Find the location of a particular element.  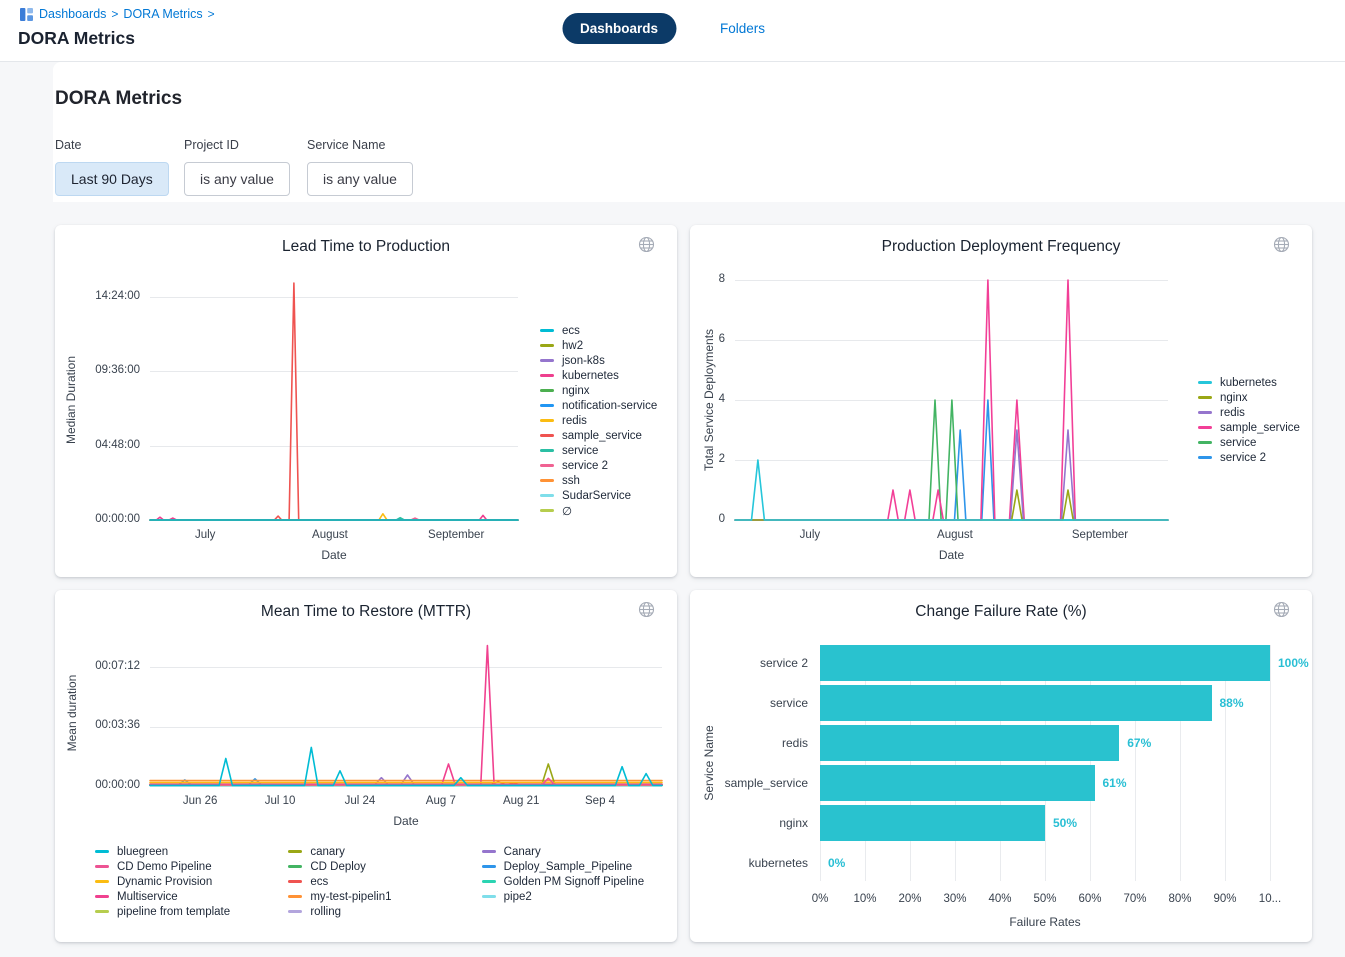

x-tick-label: 40% is located at coordinates (1000, 899).